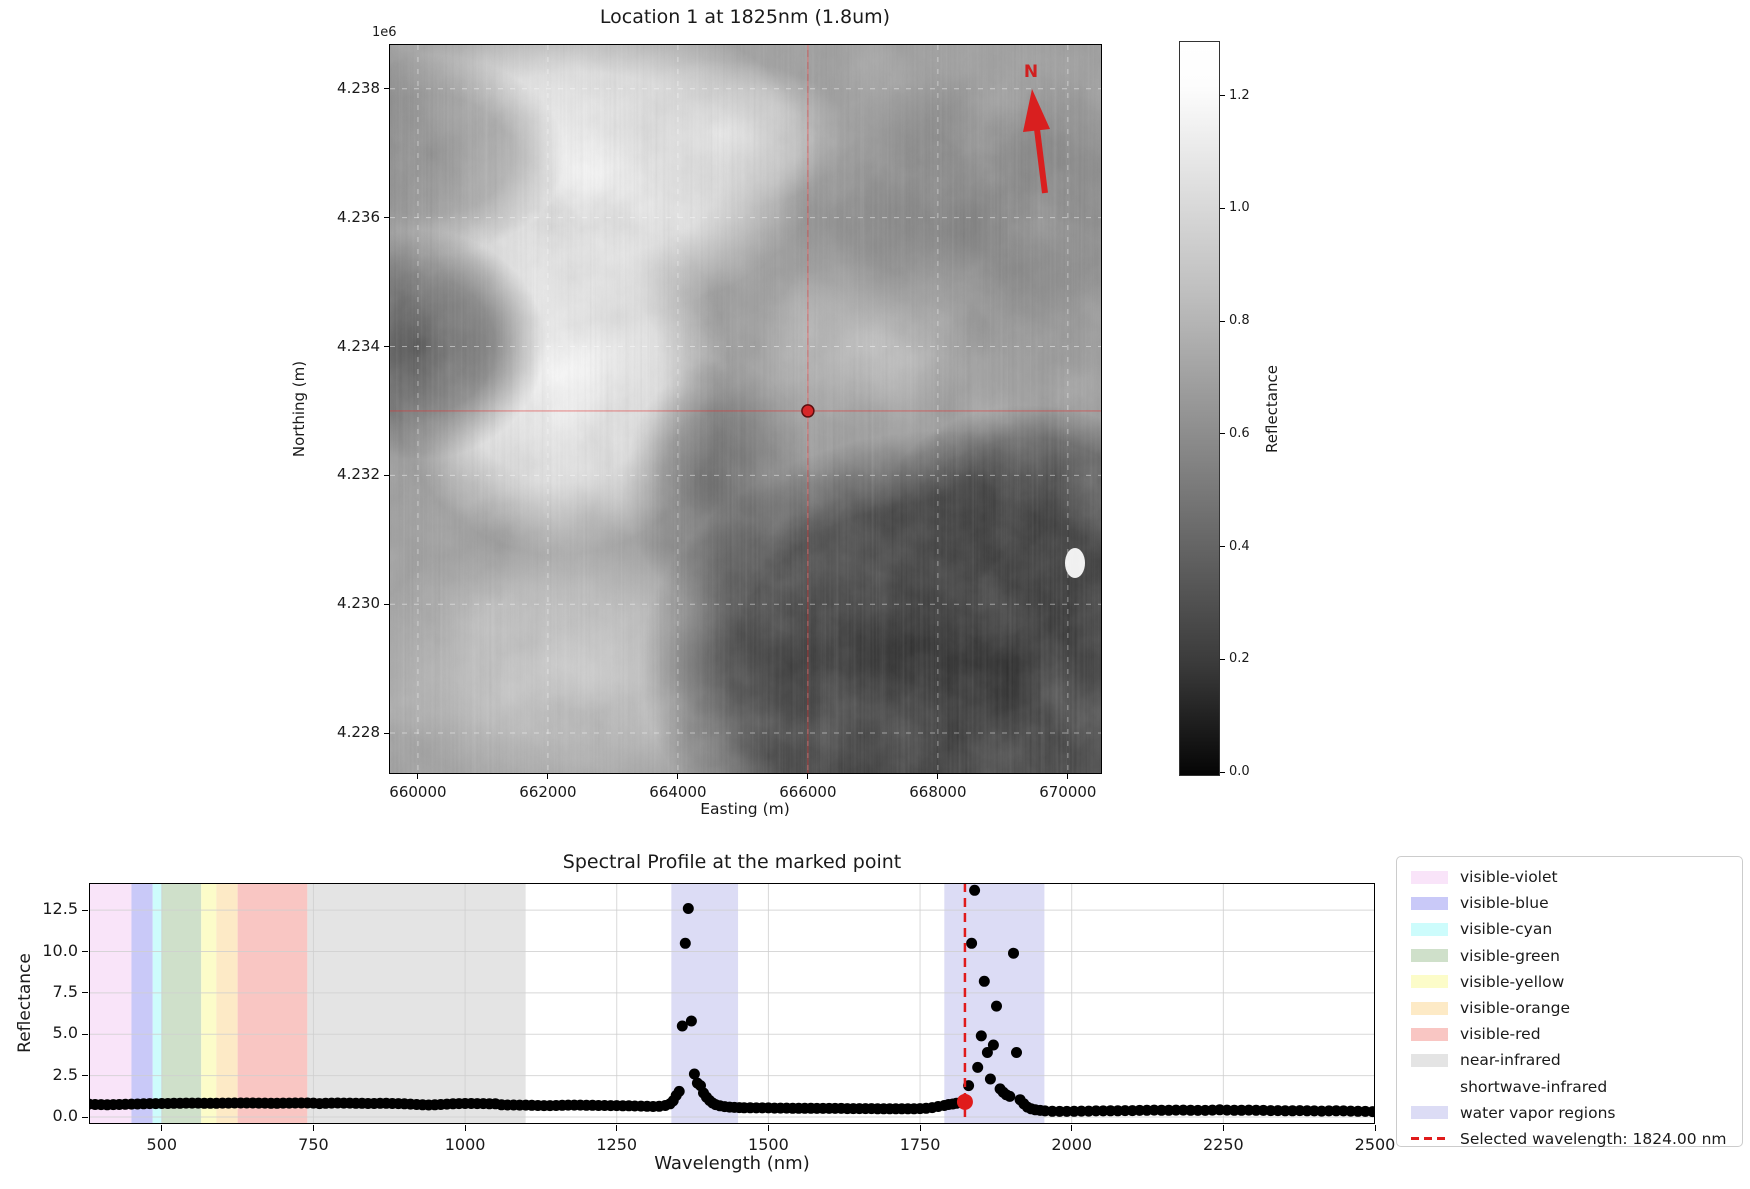 The image size is (1750, 1189). Describe the element at coordinates (1569, 1034) in the screenshot. I see `legend-entry: visible-red` at that location.